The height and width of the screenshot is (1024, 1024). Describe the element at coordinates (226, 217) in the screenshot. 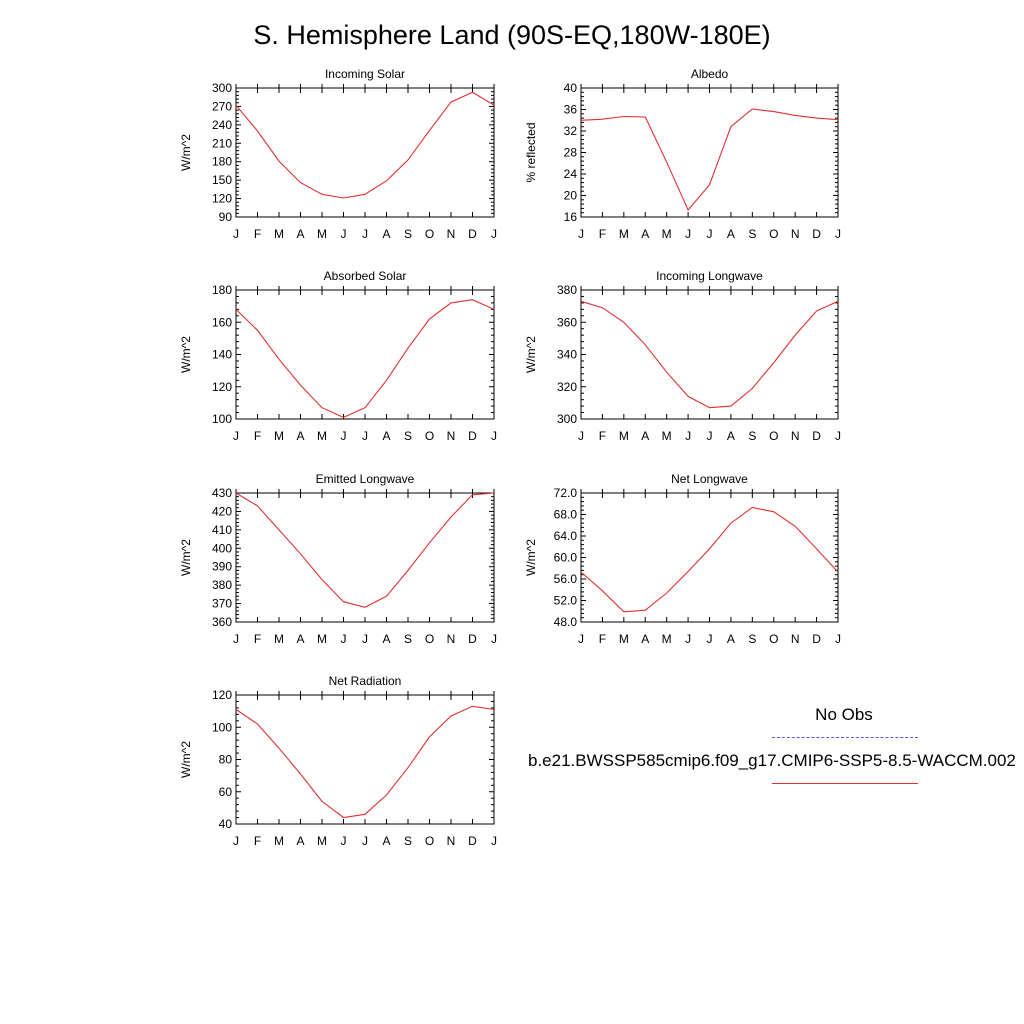

I see `y-tick-label: 90` at that location.